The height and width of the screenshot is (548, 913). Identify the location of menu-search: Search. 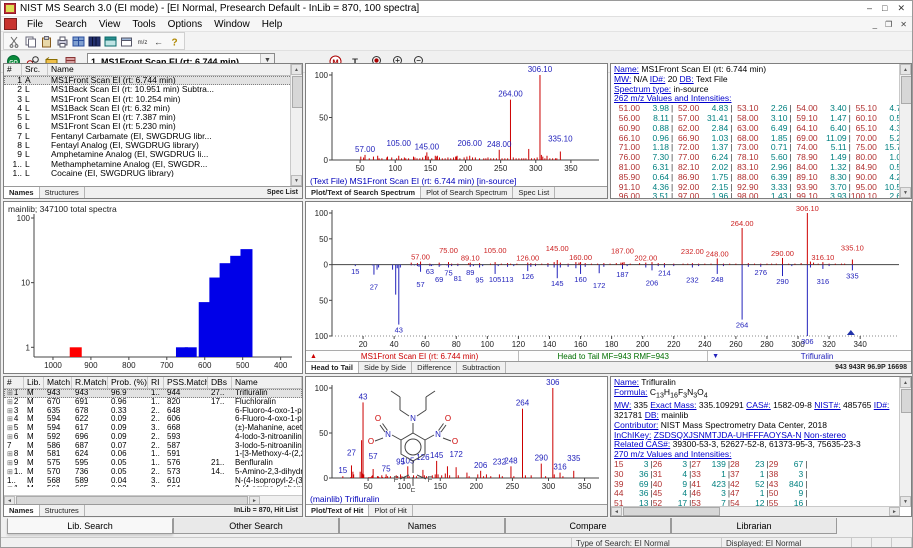
(71, 24).